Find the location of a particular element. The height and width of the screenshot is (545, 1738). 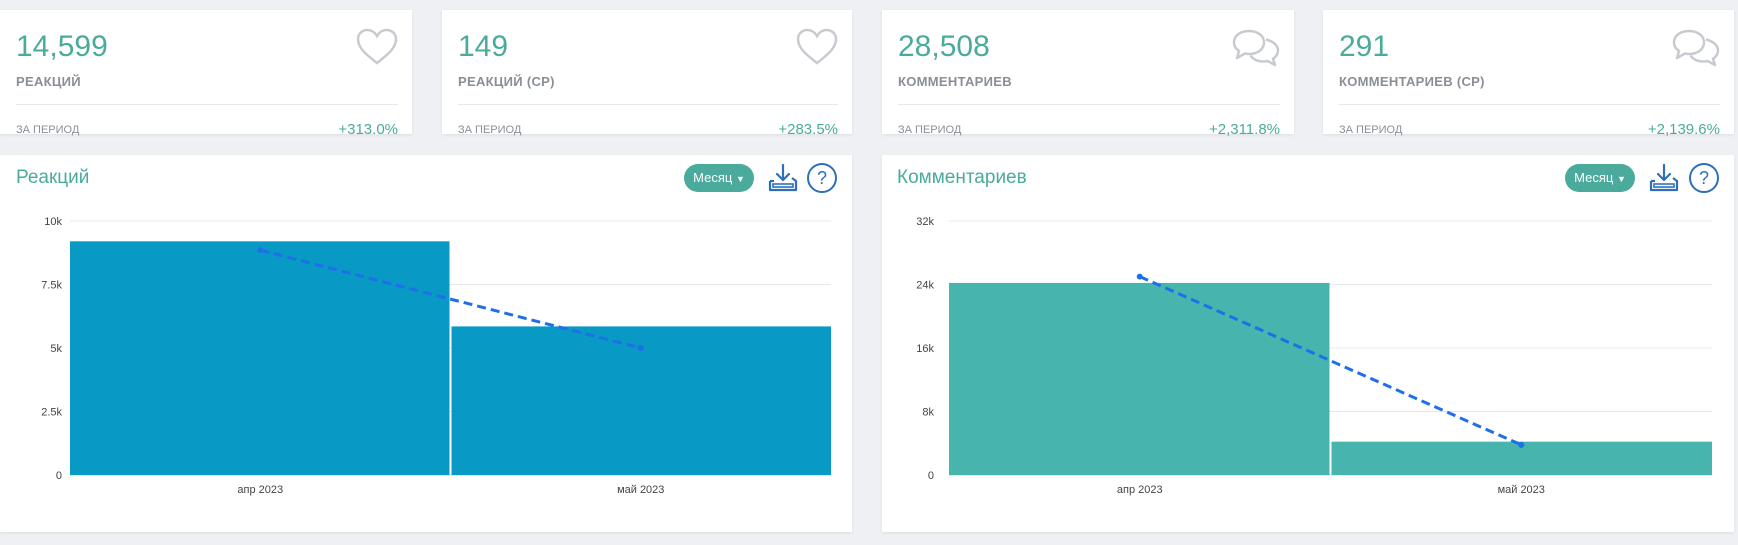

y-tick-label: 32k is located at coordinates (925, 222).